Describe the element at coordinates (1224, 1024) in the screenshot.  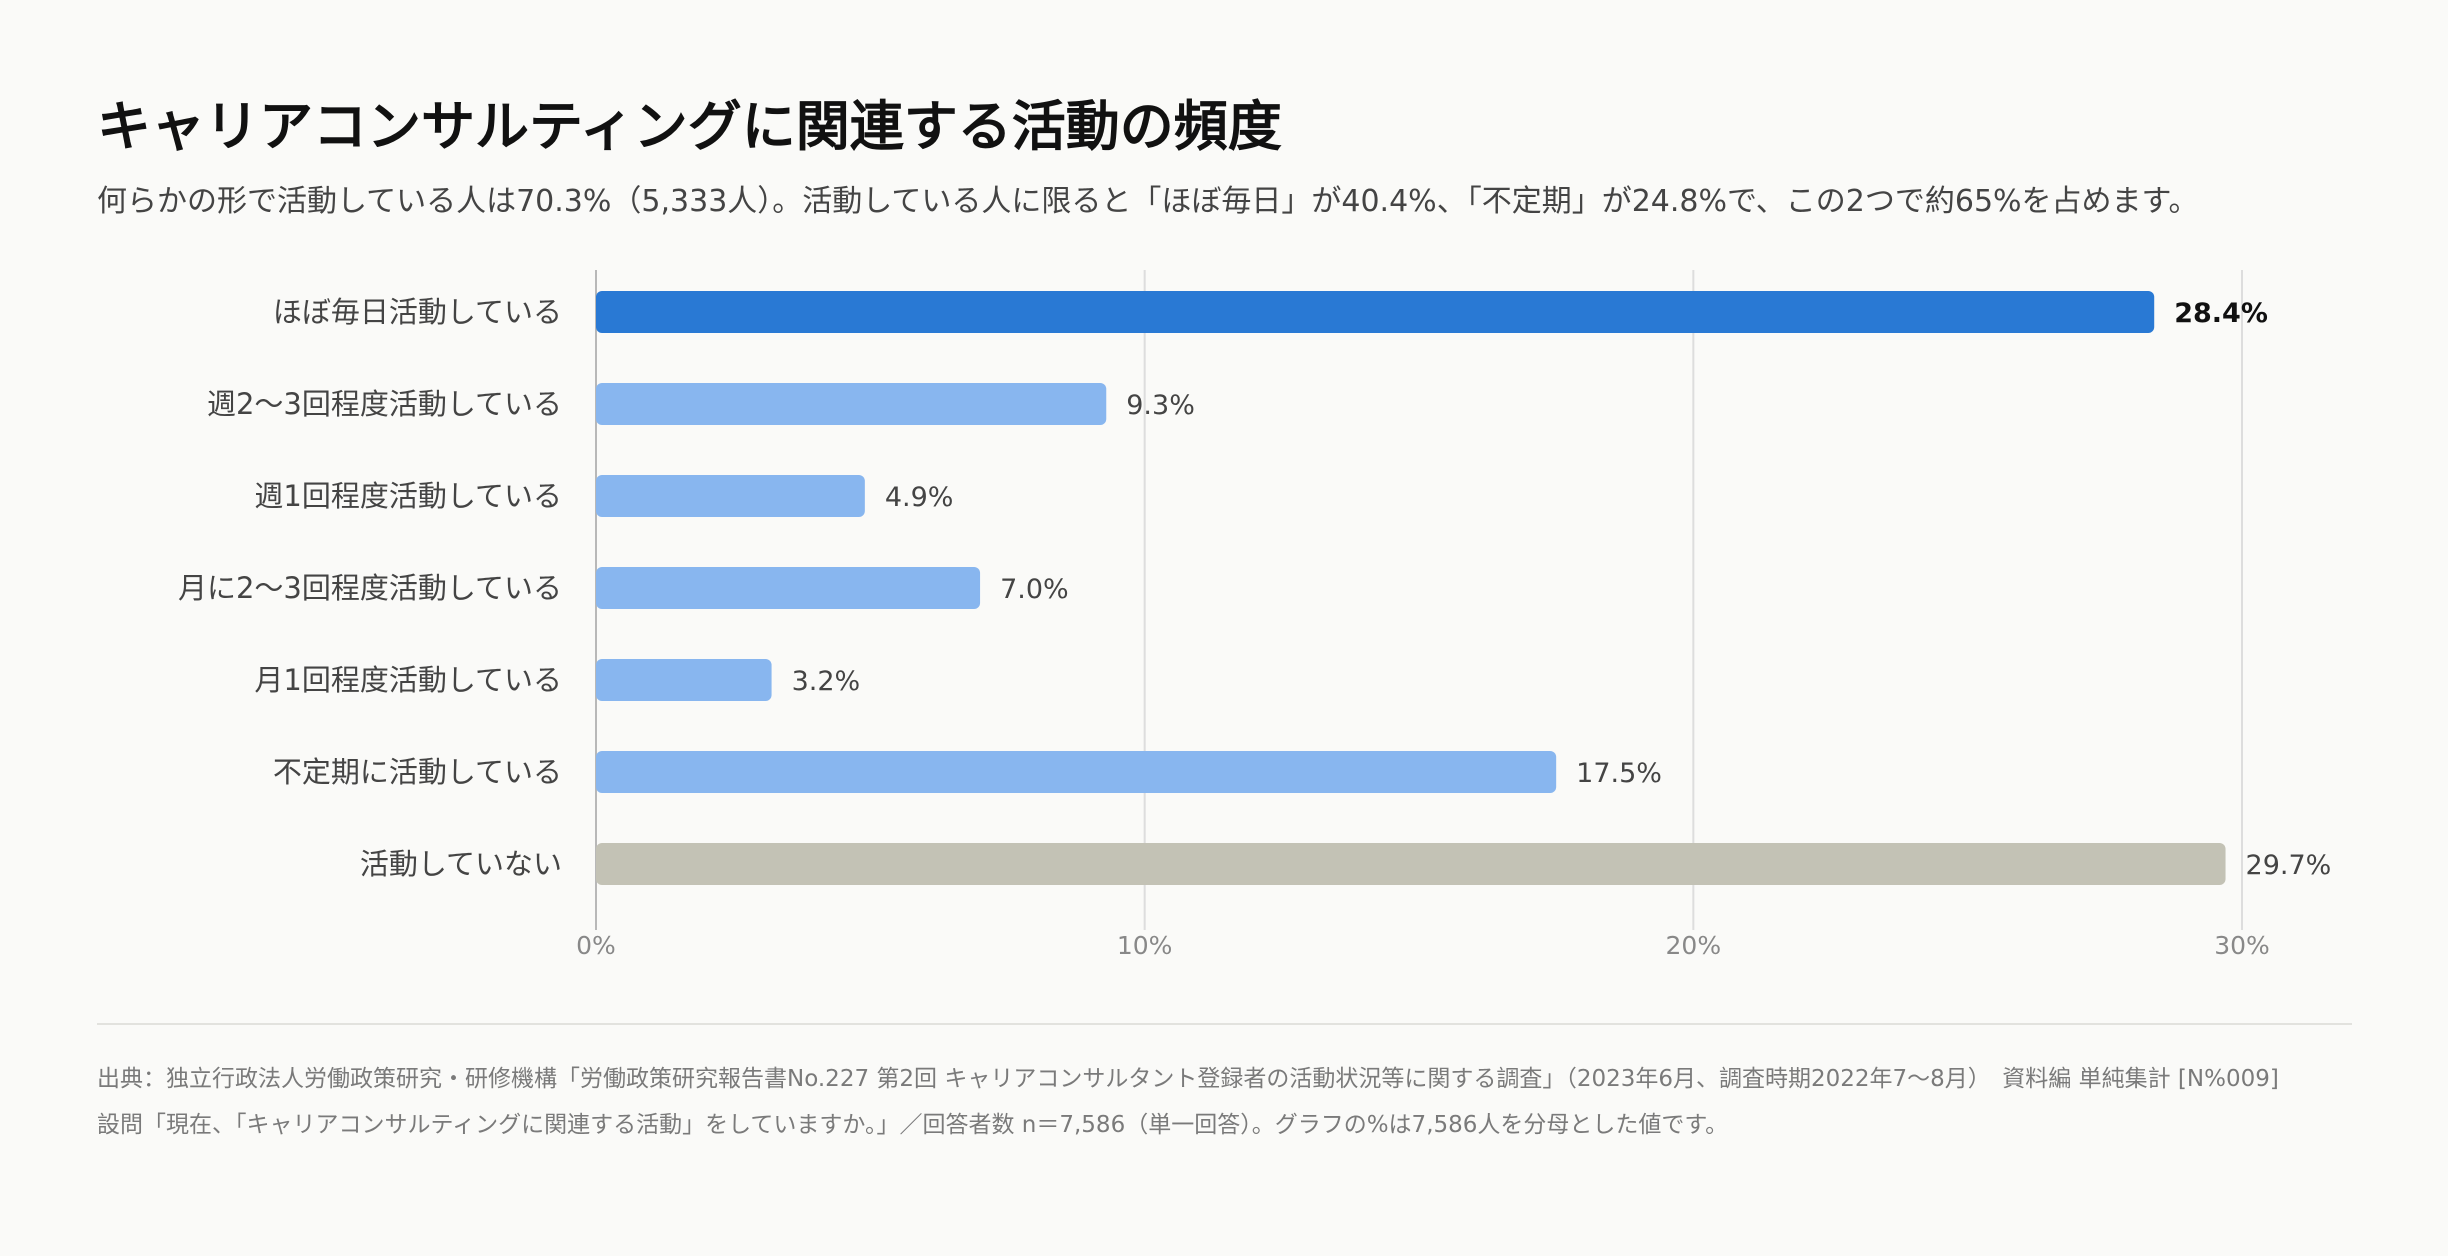
I see `footer-divider` at that location.